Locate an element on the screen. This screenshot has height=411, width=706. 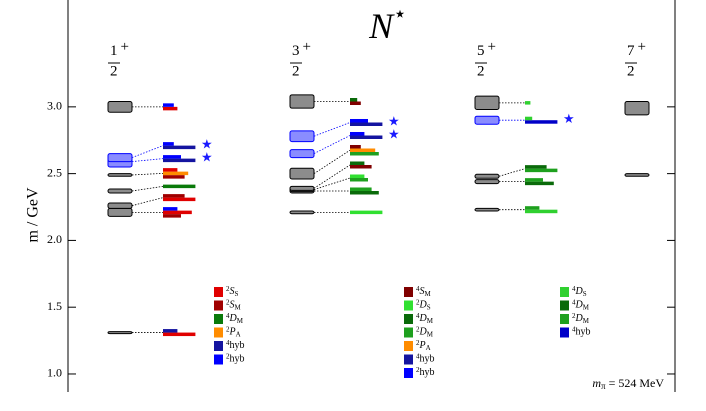
label-num: 3 is located at coordinates (296, 51).